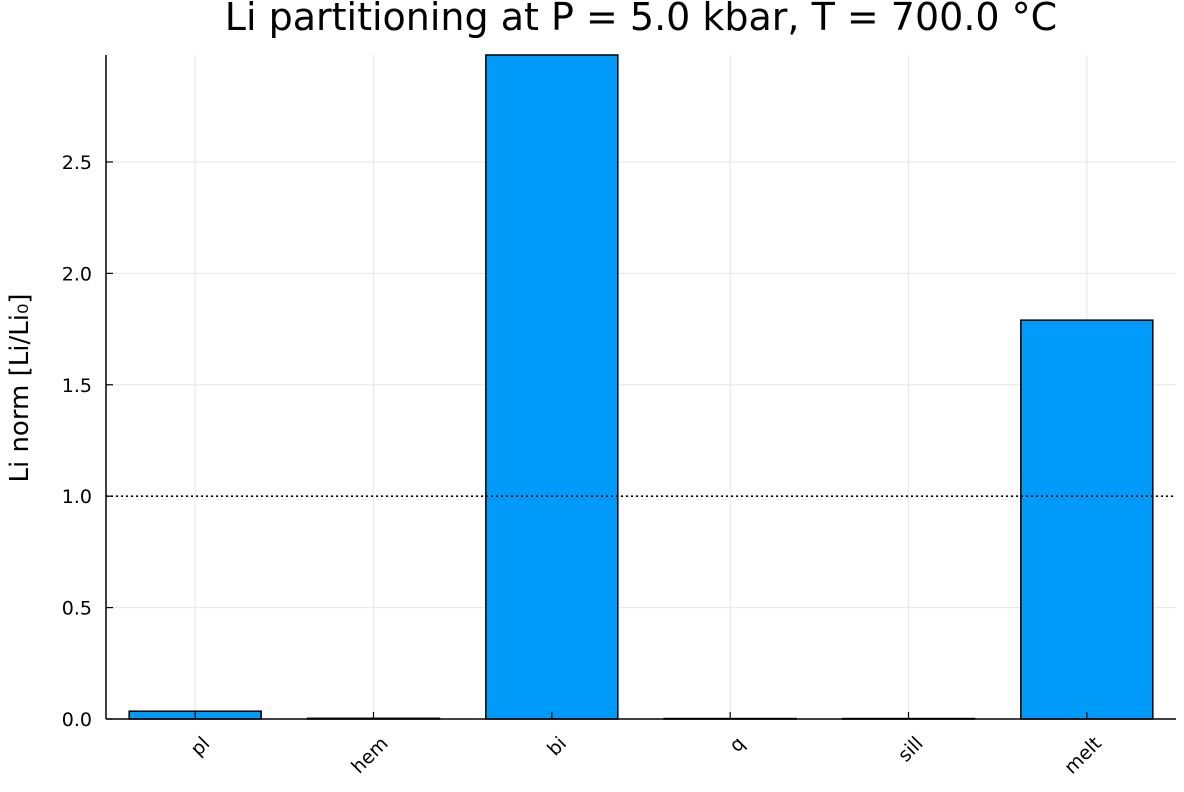  Describe the element at coordinates (557, 747) in the screenshot. I see `x-tick-label: bi` at that location.